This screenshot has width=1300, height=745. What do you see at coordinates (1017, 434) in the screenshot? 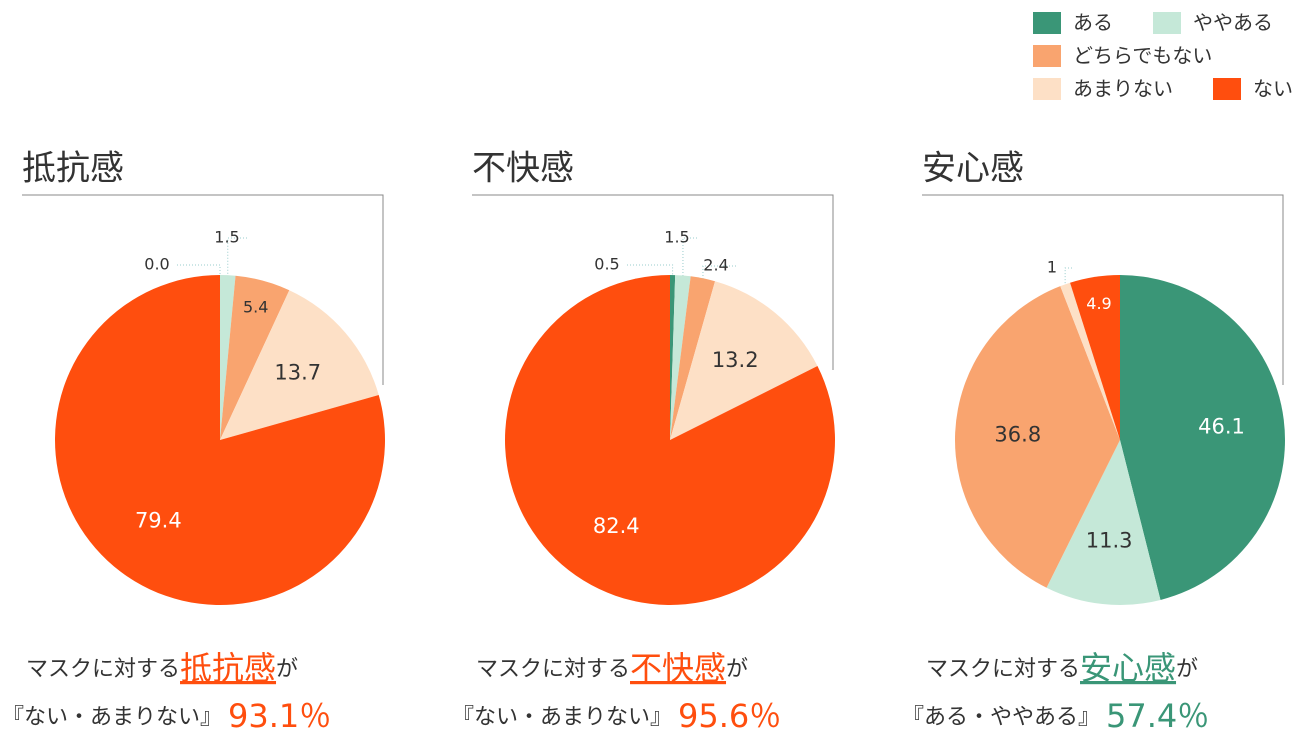
I see `value-label: 36.8` at bounding box center [1017, 434].